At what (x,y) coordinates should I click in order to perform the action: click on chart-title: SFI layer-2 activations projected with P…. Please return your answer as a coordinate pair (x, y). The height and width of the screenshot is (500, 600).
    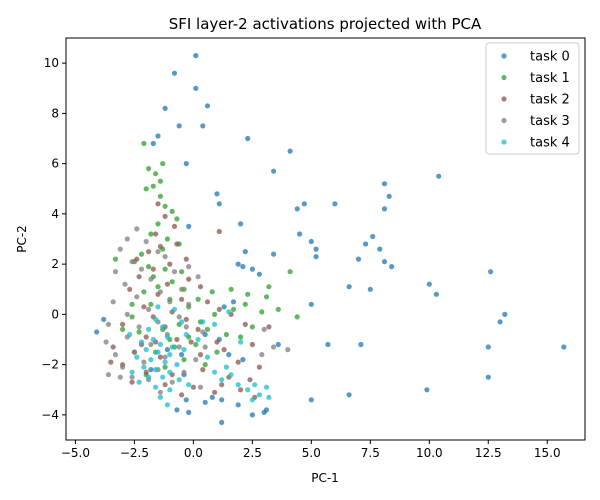
    Looking at the image, I should click on (325, 24).